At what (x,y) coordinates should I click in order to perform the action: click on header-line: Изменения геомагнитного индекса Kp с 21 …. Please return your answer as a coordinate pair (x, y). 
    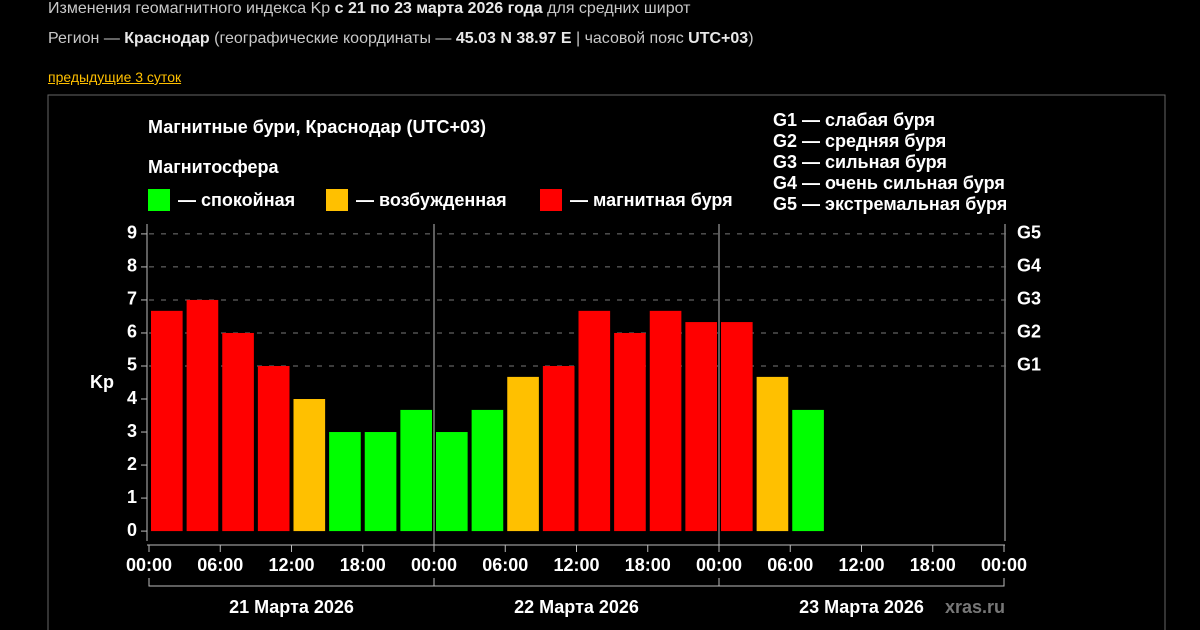
    Looking at the image, I should click on (369, 9).